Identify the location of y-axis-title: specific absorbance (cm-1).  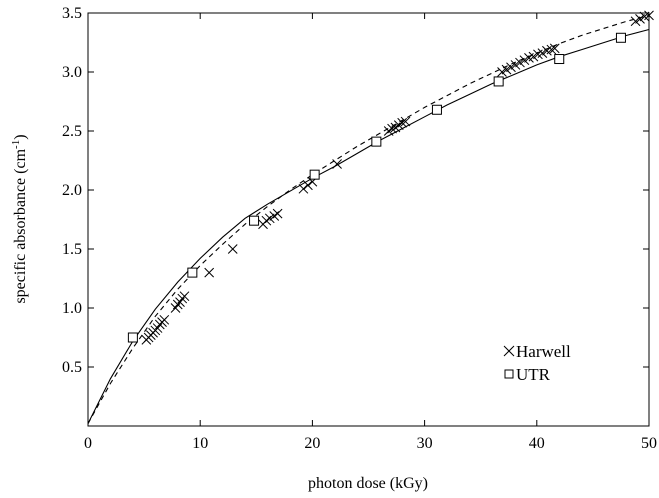
(19, 218).